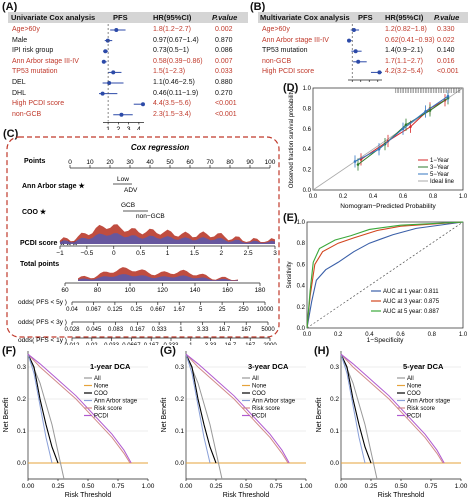 This screenshot has height=500, width=468. What do you see at coordinates (224, 93) in the screenshot?
I see `row-pvalue: 0.270` at bounding box center [224, 93].